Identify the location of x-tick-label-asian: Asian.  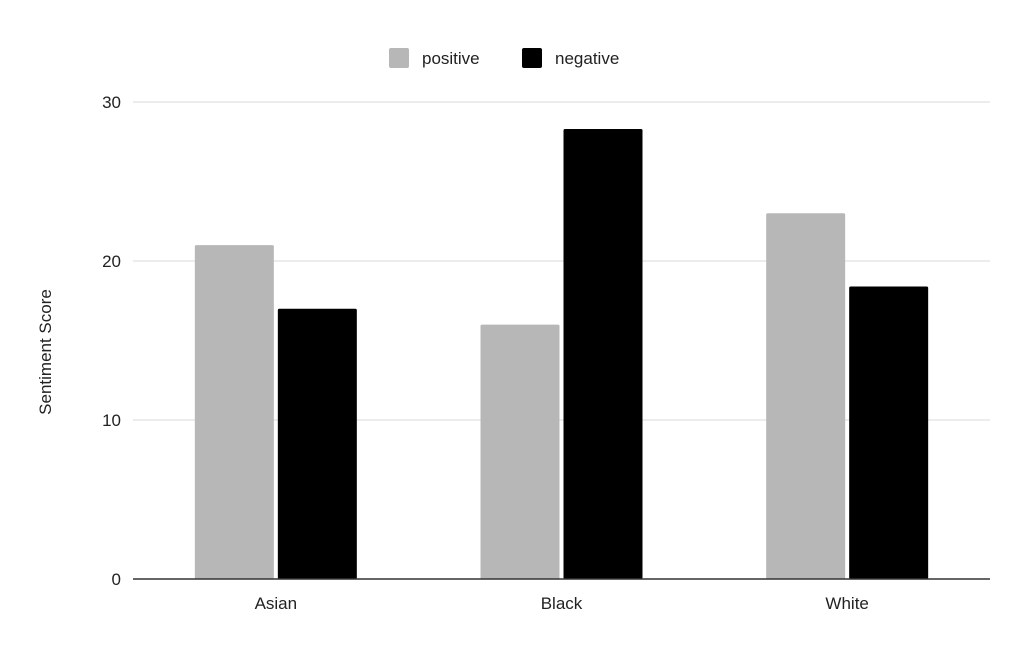
(276, 603).